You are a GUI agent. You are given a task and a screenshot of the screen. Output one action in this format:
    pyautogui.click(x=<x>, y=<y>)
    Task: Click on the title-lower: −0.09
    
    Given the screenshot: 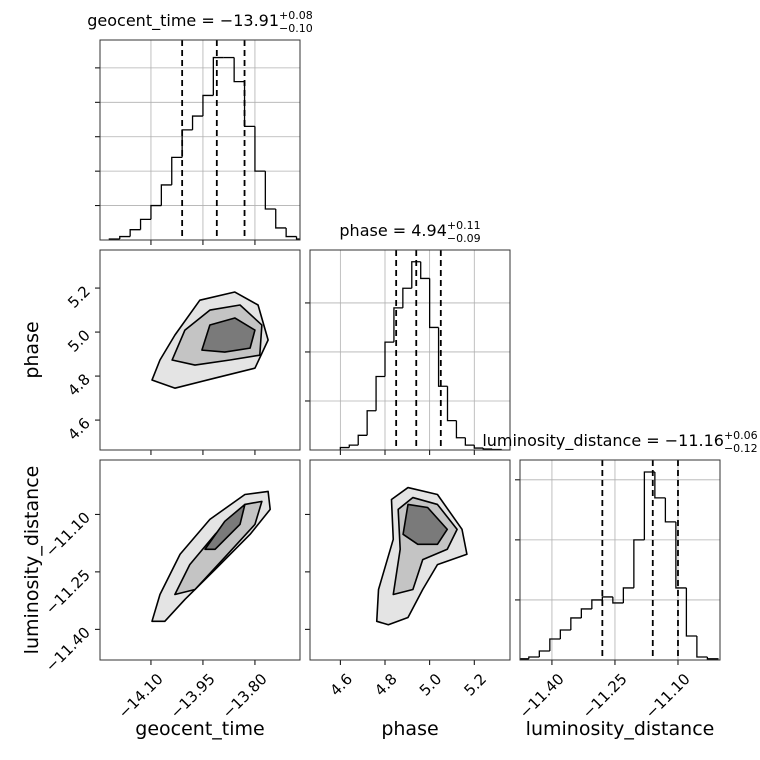 What is the action you would take?
    pyautogui.click(x=464, y=238)
    